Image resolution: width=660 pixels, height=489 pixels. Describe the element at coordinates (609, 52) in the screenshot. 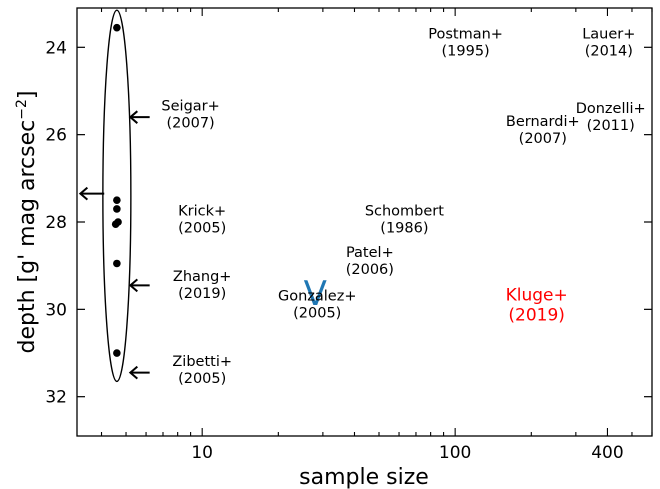

I see `annotation-line: (2014)` at that location.